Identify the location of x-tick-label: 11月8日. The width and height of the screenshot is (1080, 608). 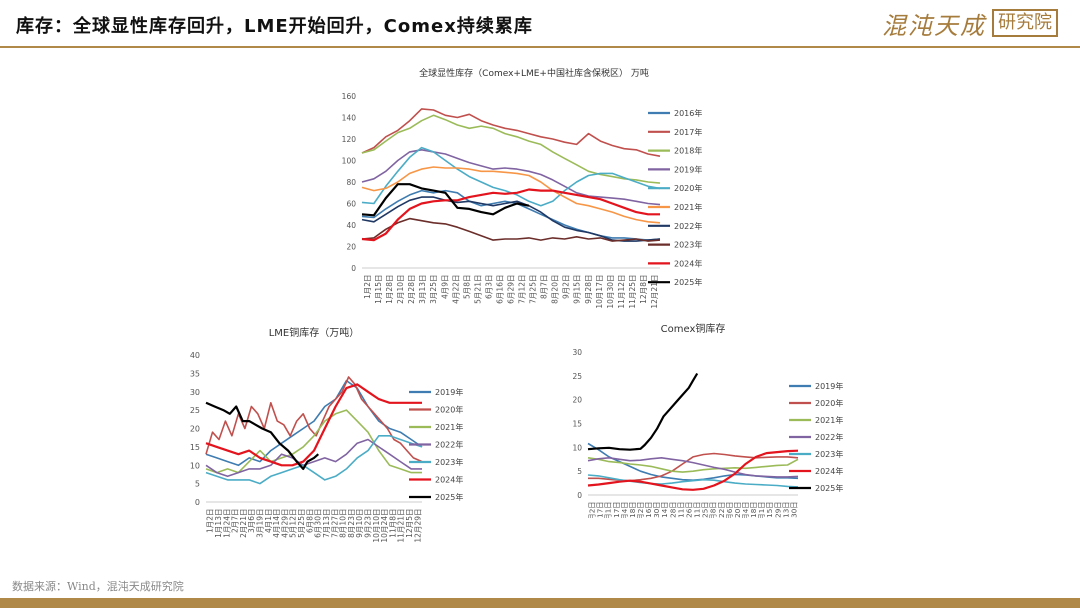
(392, 523).